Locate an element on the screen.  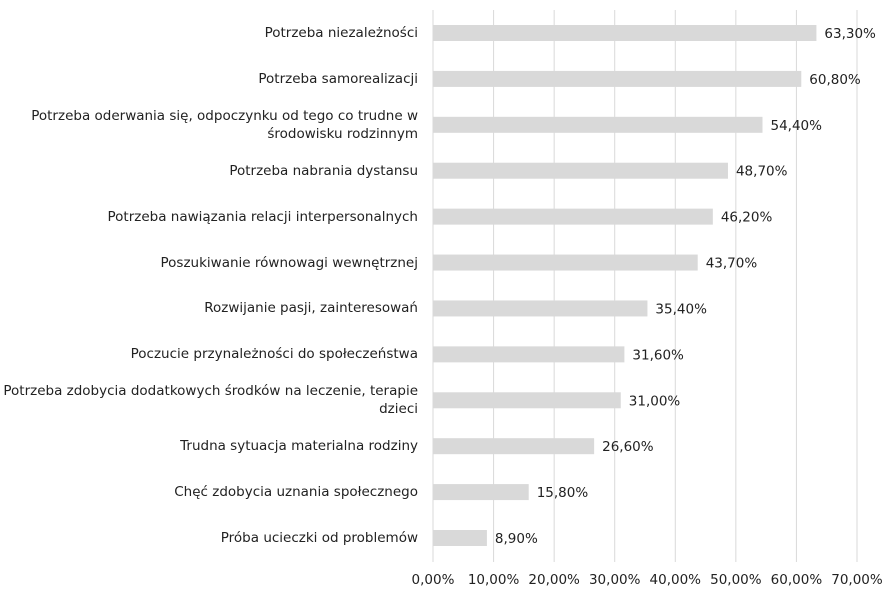
x-tick-label: 10,00% is located at coordinates (494, 580).